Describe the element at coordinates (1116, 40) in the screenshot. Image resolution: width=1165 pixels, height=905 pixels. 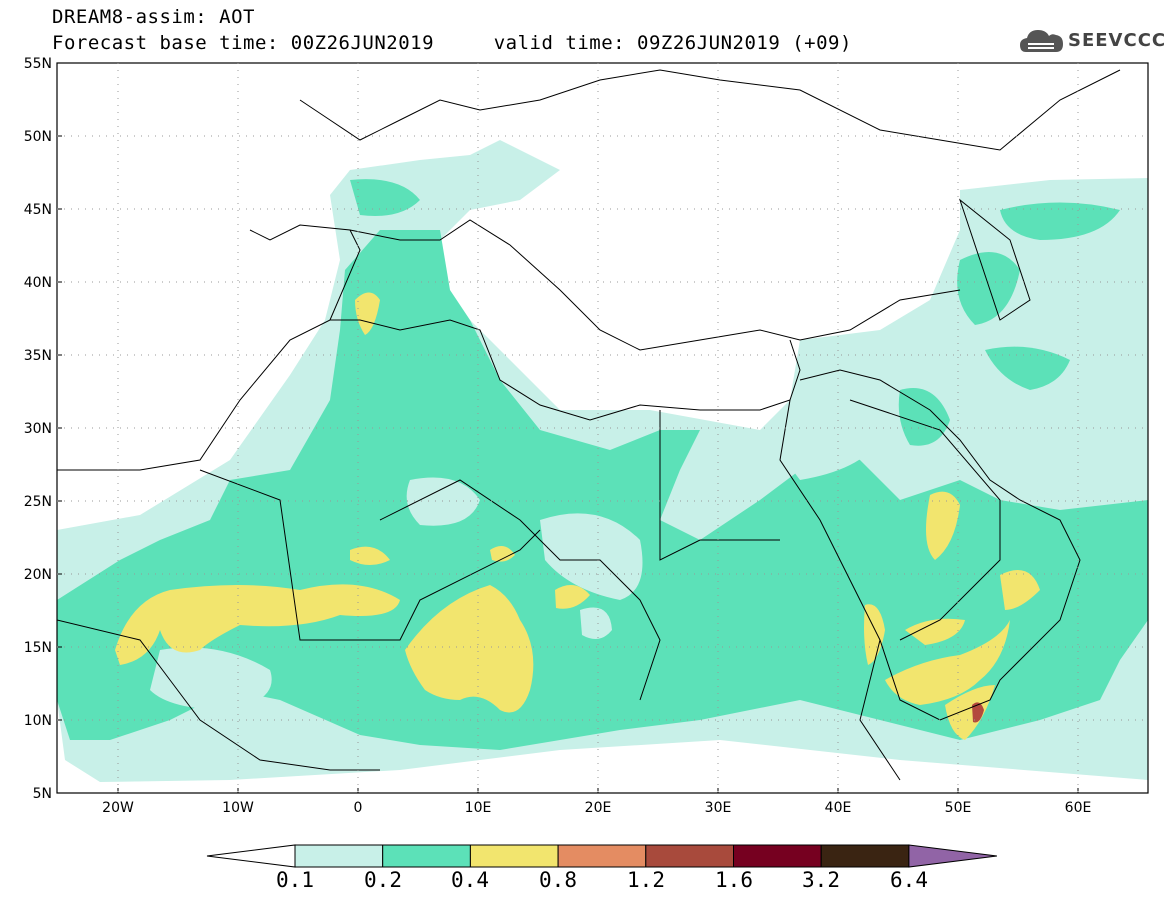
I see `logo-text: SEEVCCC` at that location.